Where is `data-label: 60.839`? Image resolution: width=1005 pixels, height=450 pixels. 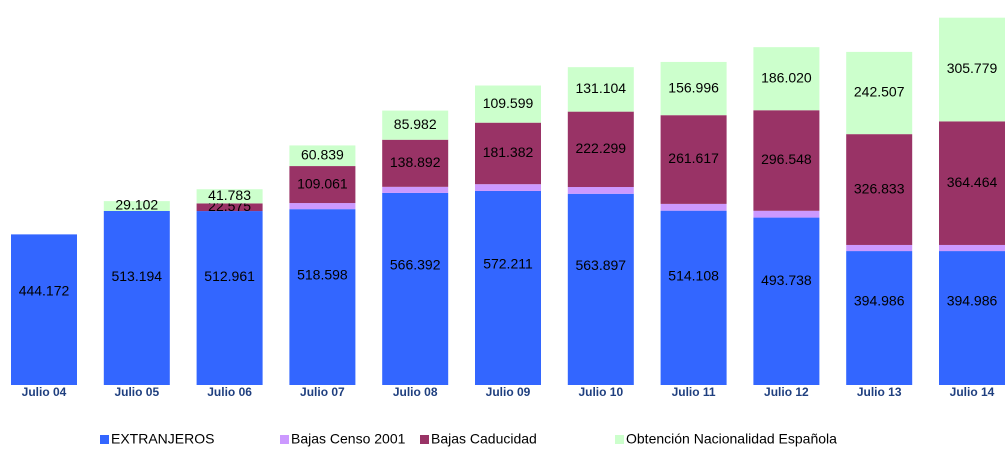 data-label: 60.839 is located at coordinates (322, 154).